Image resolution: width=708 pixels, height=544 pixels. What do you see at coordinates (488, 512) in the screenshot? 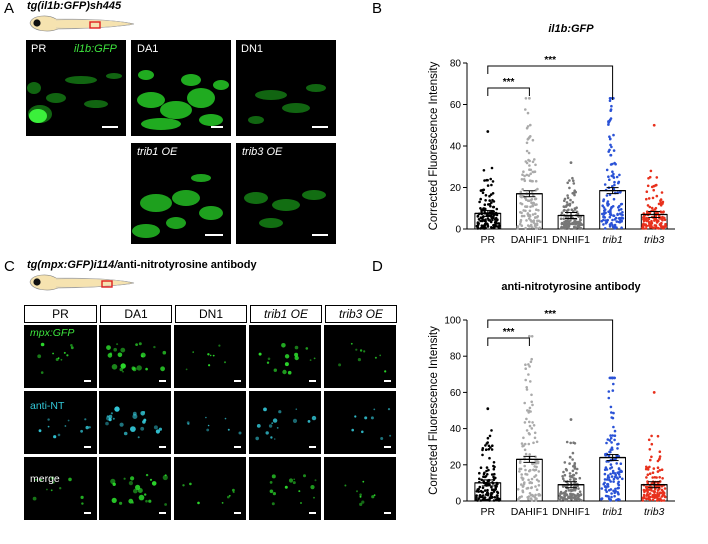
I see `x-tick-label: PR` at bounding box center [488, 512].